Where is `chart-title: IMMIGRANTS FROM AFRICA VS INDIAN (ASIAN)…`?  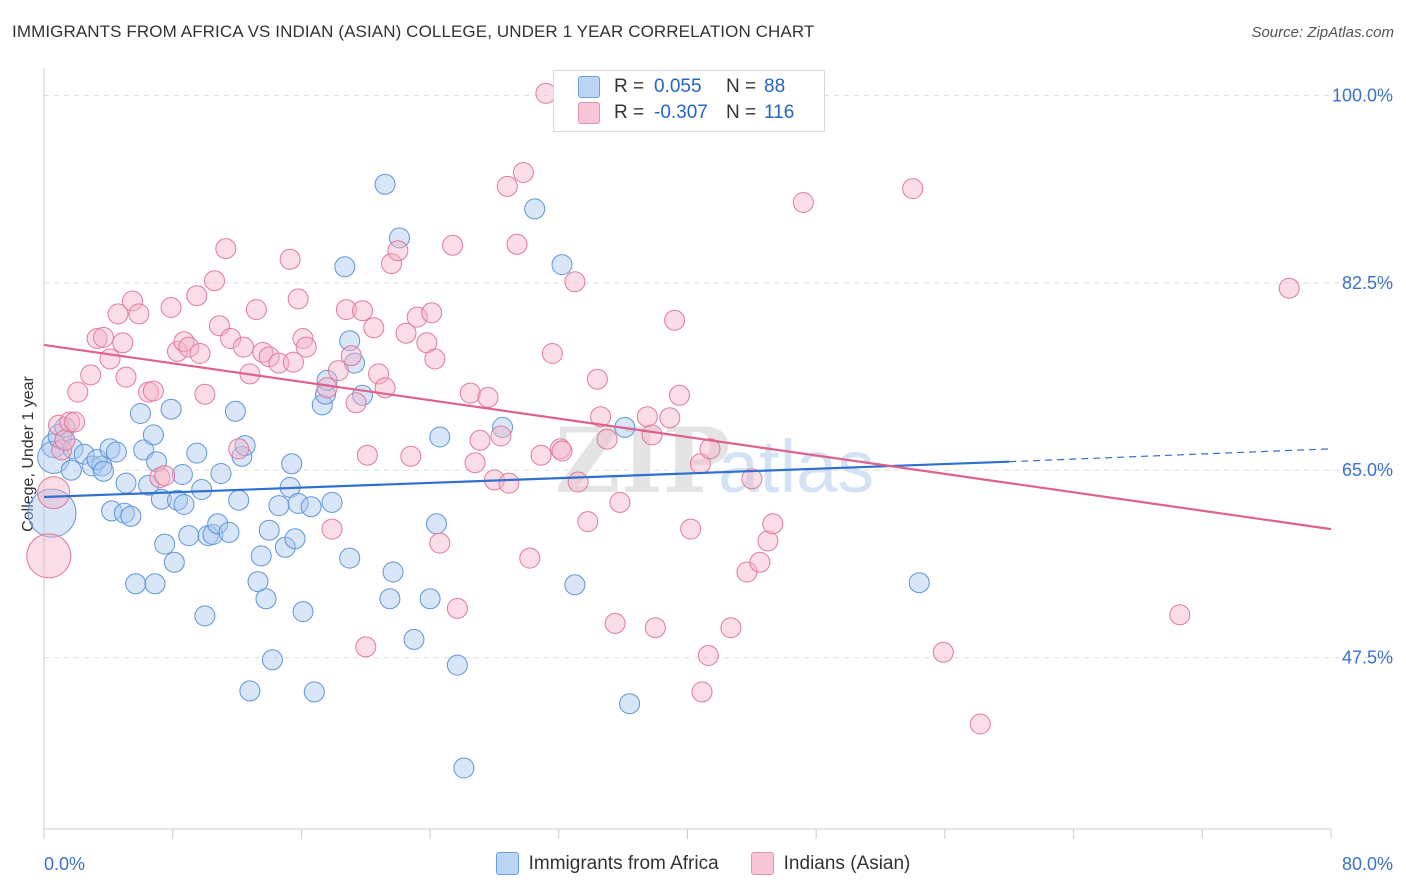
chart-title: IMMIGRANTS FROM AFRICA VS INDIAN (ASIAN)… is located at coordinates (413, 31).